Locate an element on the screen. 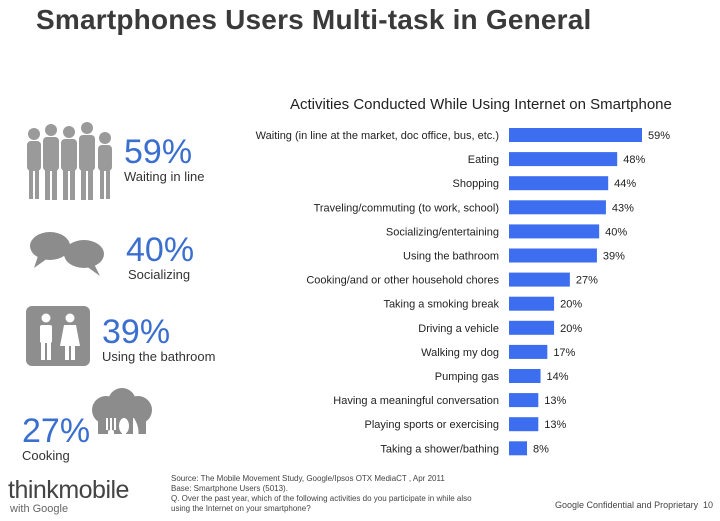 Image resolution: width=720 pixels, height=521 pixels. stat-percentage: 39% is located at coordinates (136, 332).